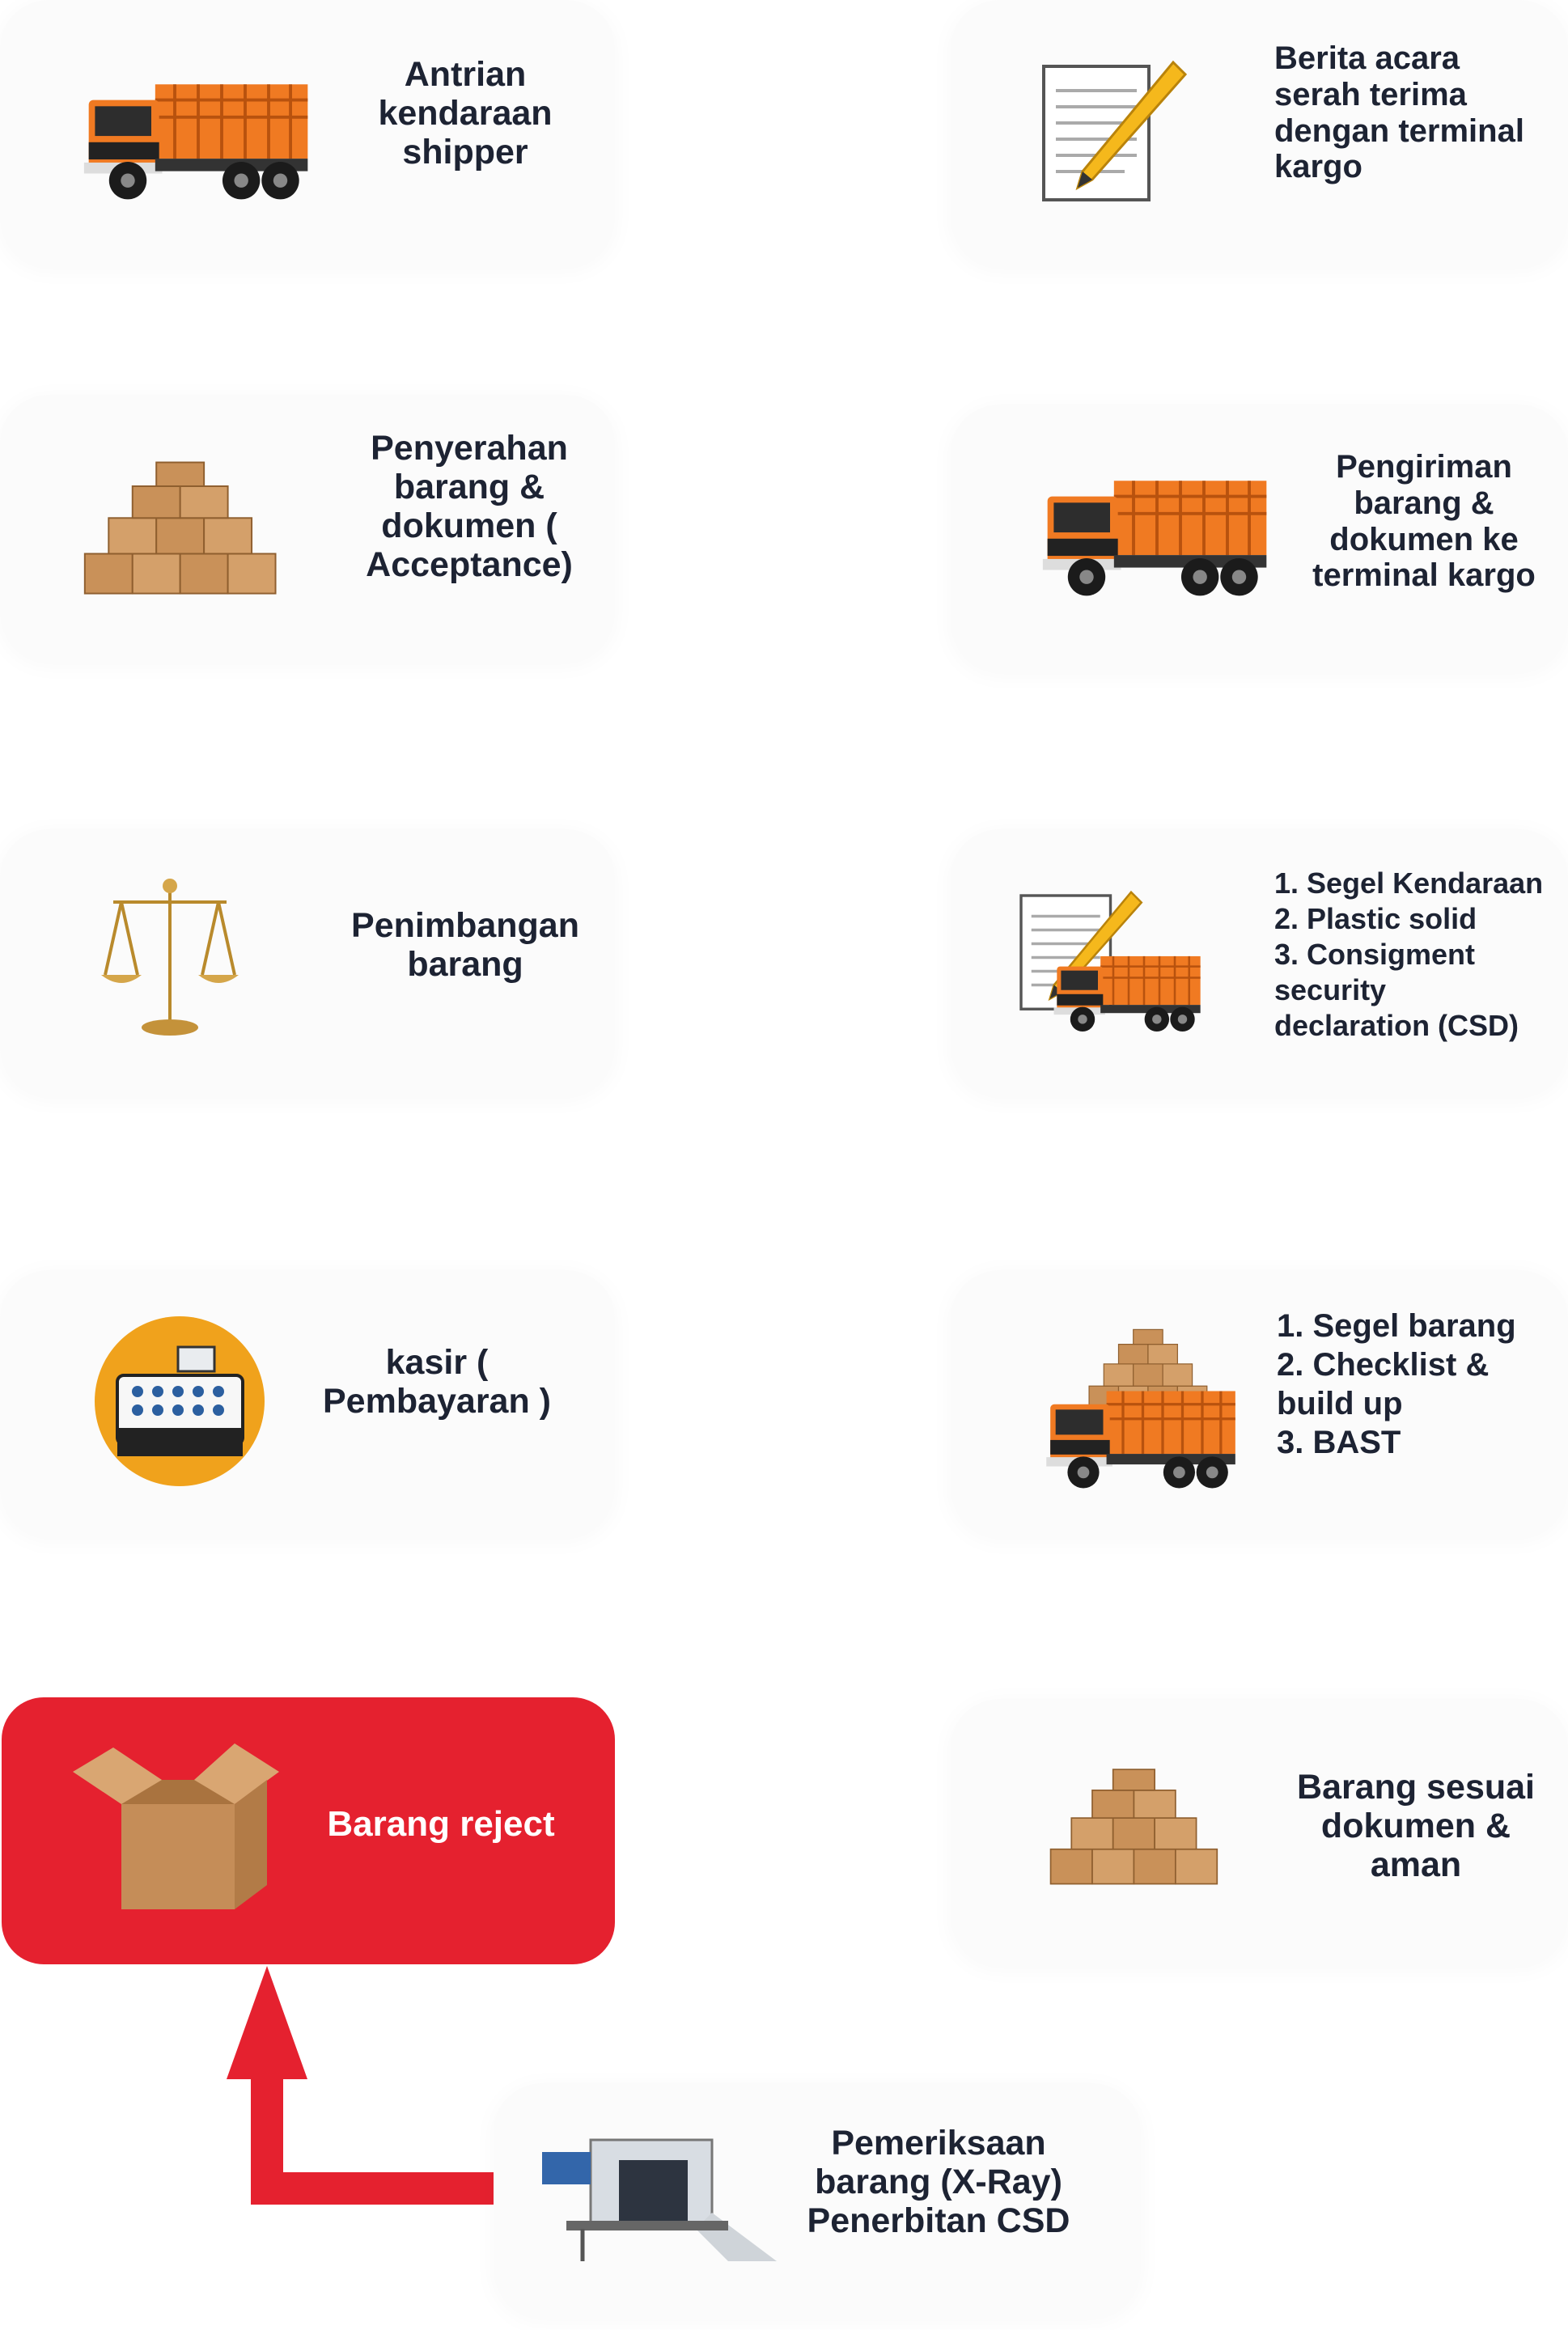 Image resolution: width=1568 pixels, height=2330 pixels. What do you see at coordinates (180, 1401) in the screenshot?
I see `cash-register-icon` at bounding box center [180, 1401].